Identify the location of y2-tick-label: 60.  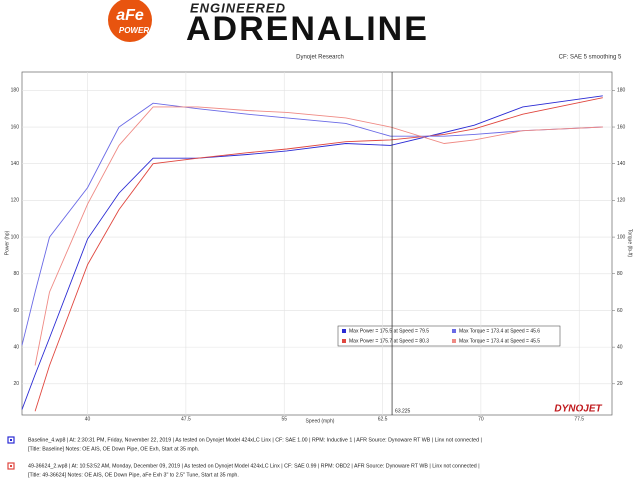
(620, 311).